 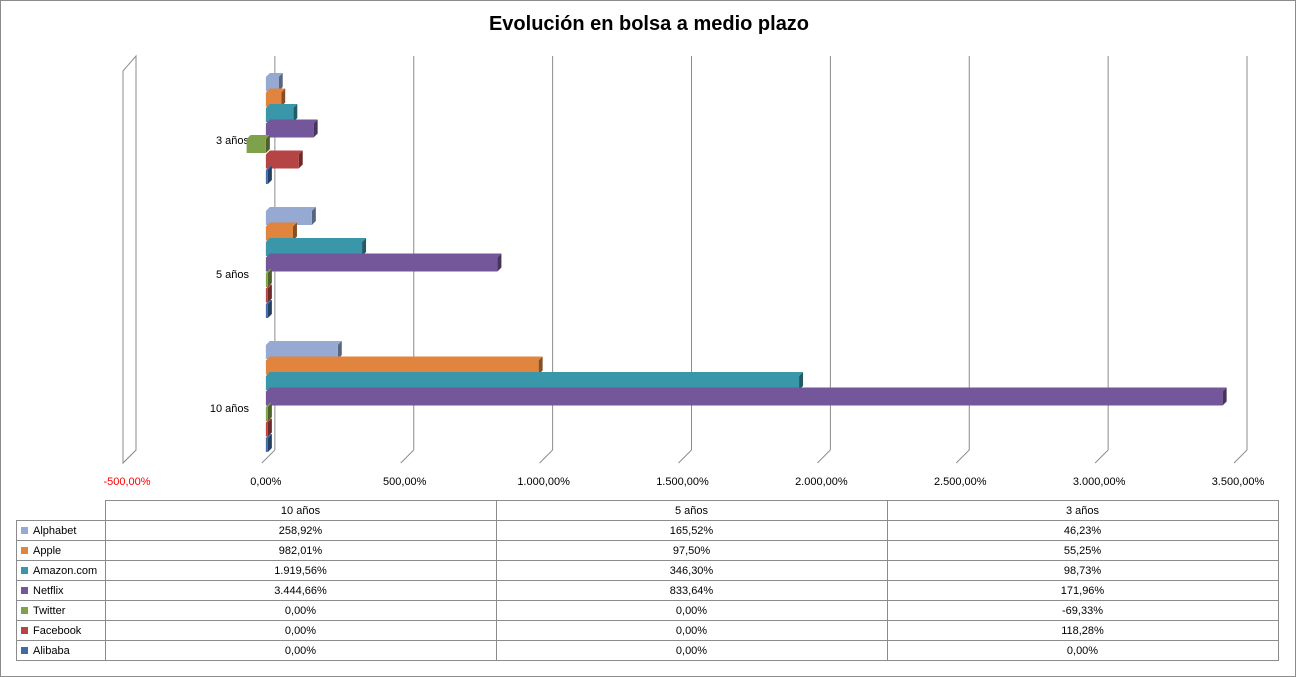 I want to click on table-cell: 346,30%, so click(x=691, y=570).